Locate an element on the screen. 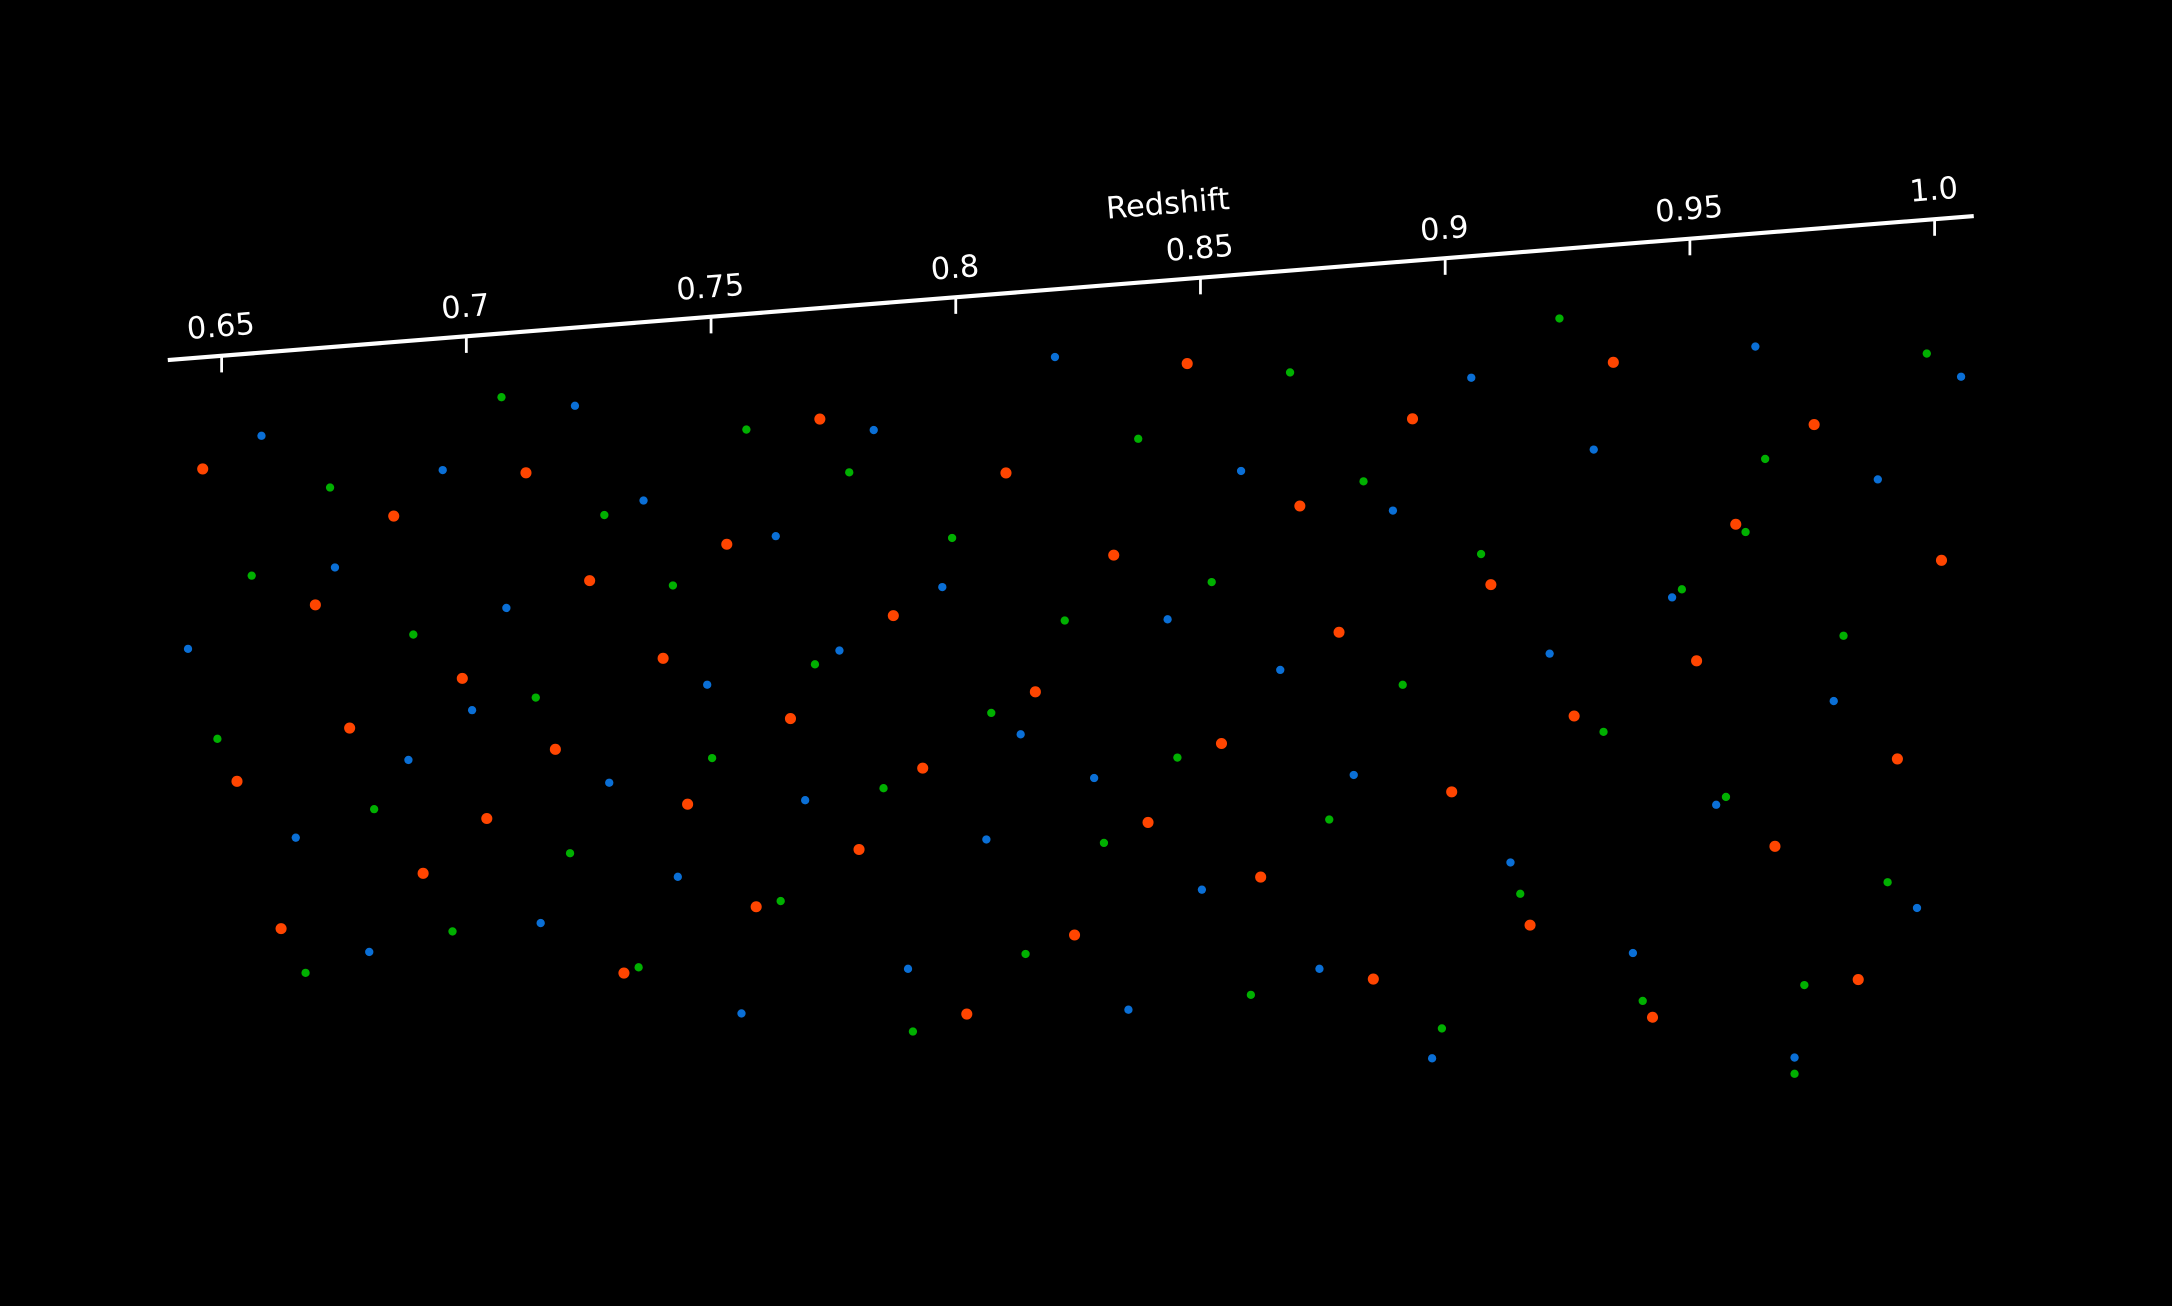  x-tick-label: 1.0 is located at coordinates (1933, 190).